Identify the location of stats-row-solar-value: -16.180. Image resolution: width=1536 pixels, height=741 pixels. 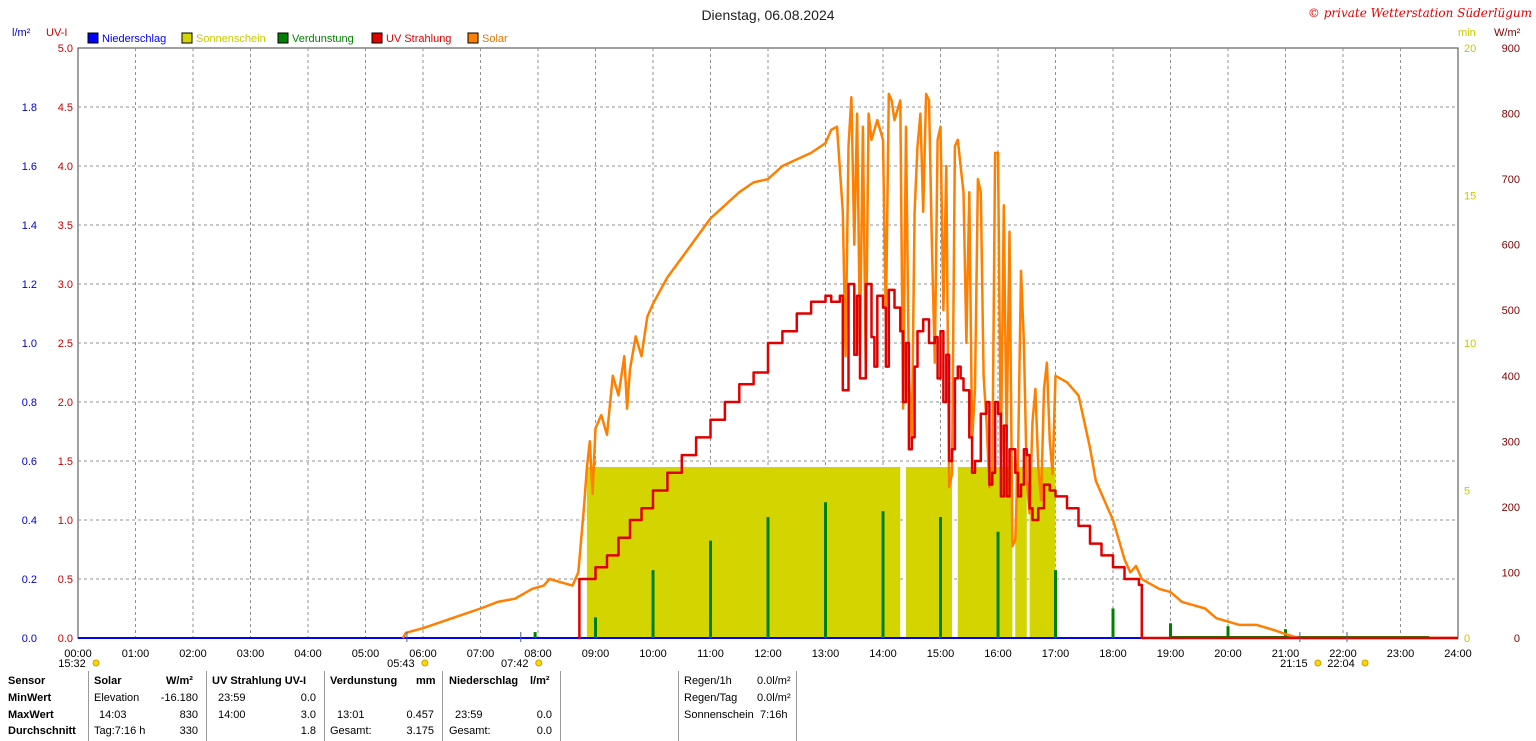
(179, 698).